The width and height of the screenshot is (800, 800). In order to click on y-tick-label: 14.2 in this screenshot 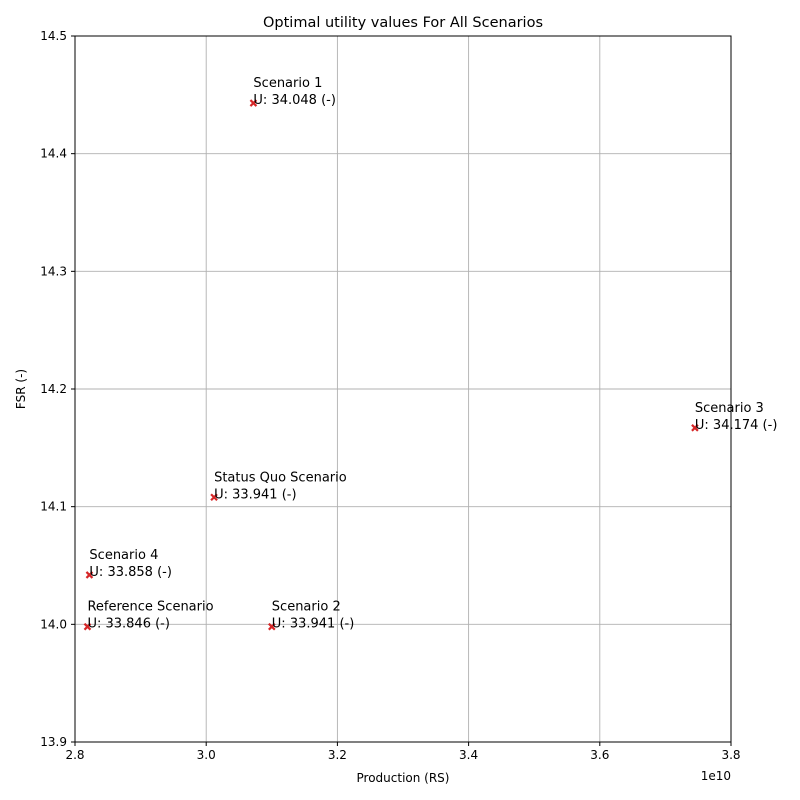, I will do `click(53, 389)`.